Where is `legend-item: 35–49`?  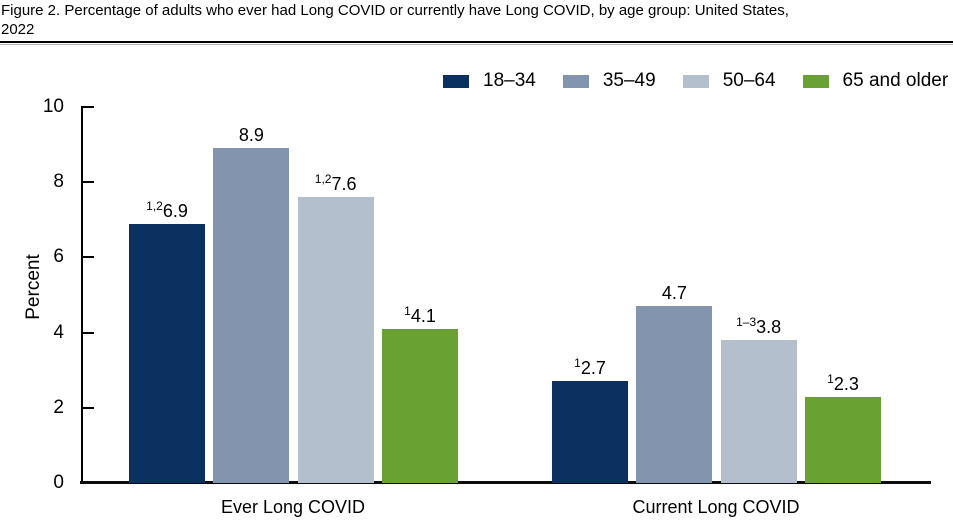 legend-item: 35–49 is located at coordinates (609, 81).